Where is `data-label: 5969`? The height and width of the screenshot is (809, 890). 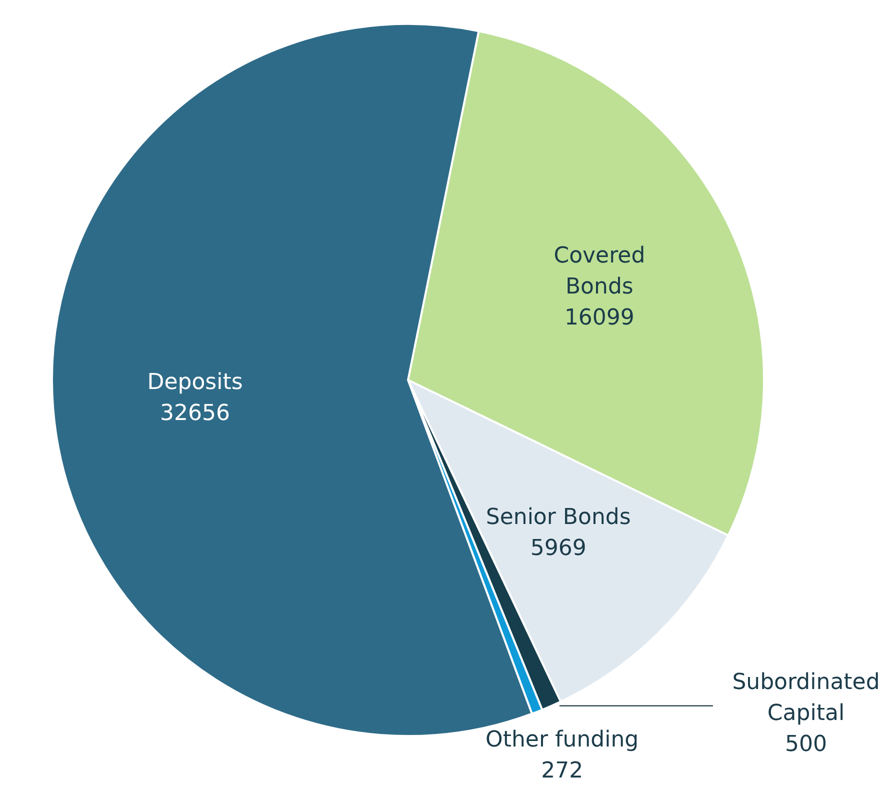 data-label: 5969 is located at coordinates (558, 549).